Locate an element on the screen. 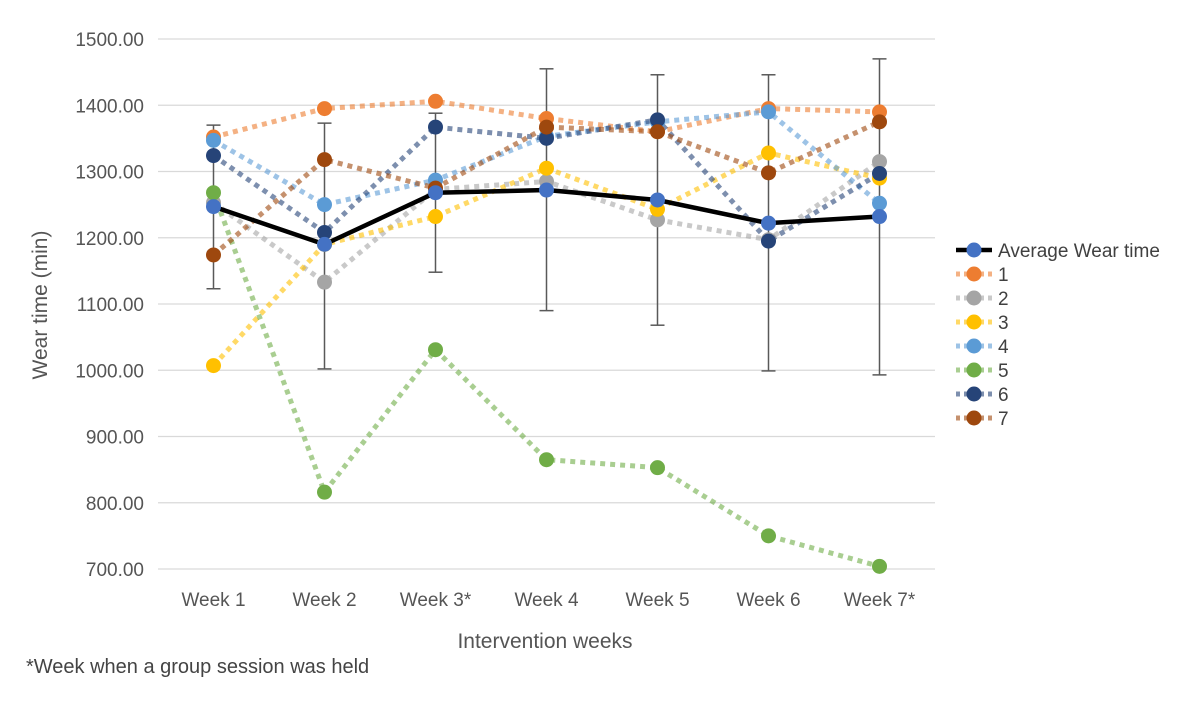  legend-label: 3 is located at coordinates (1003, 323).